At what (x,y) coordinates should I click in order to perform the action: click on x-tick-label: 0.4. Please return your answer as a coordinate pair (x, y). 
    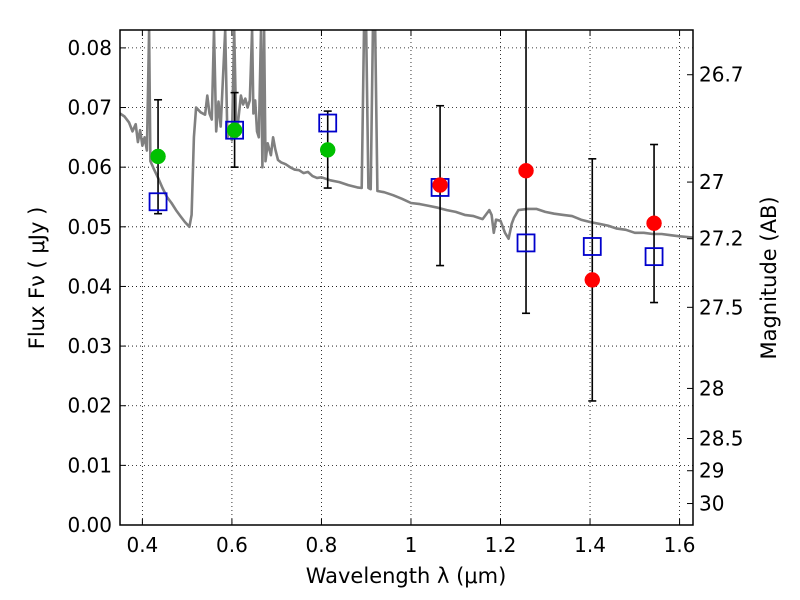
    Looking at the image, I should click on (142, 545).